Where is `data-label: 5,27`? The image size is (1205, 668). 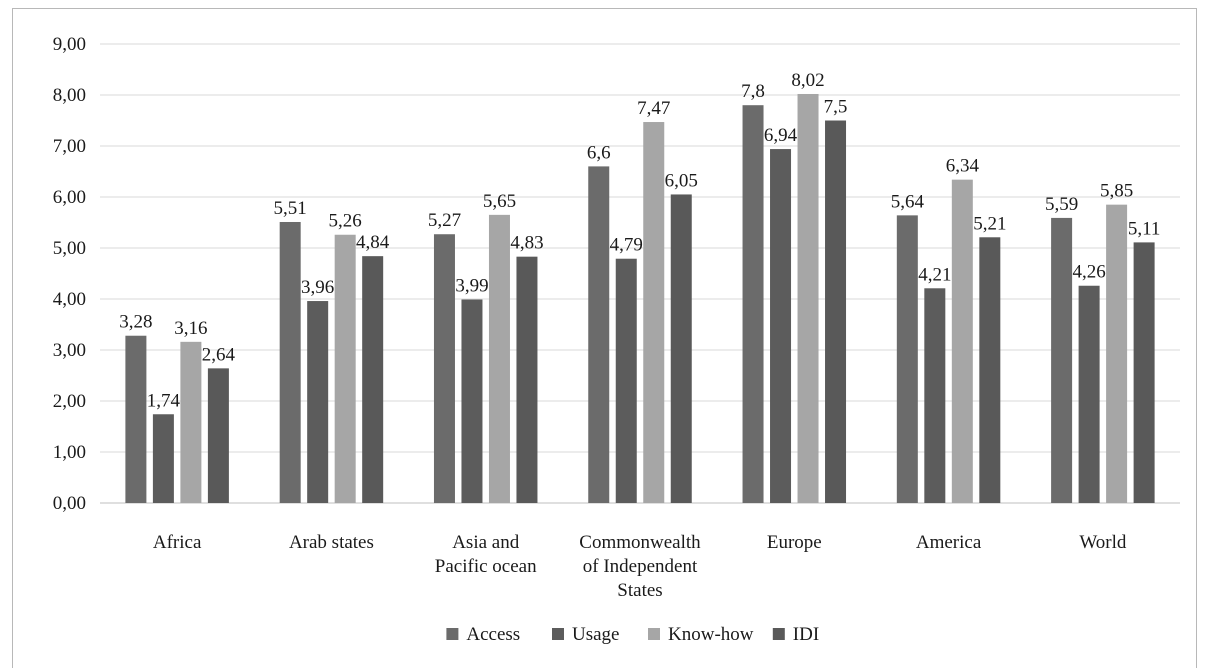 data-label: 5,27 is located at coordinates (444, 220).